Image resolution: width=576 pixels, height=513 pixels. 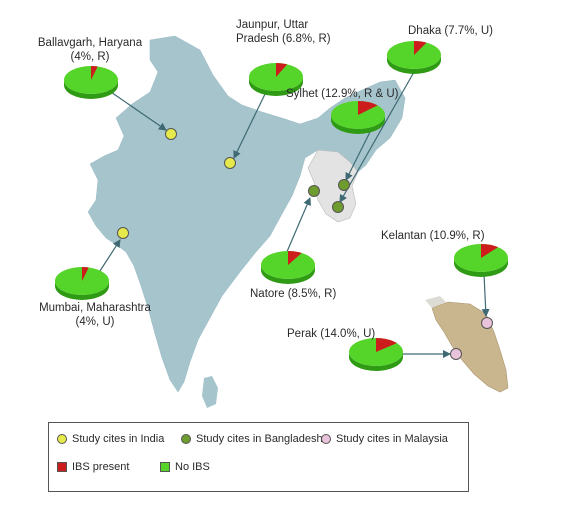 I want to click on dot-dhaka, so click(x=338, y=207).